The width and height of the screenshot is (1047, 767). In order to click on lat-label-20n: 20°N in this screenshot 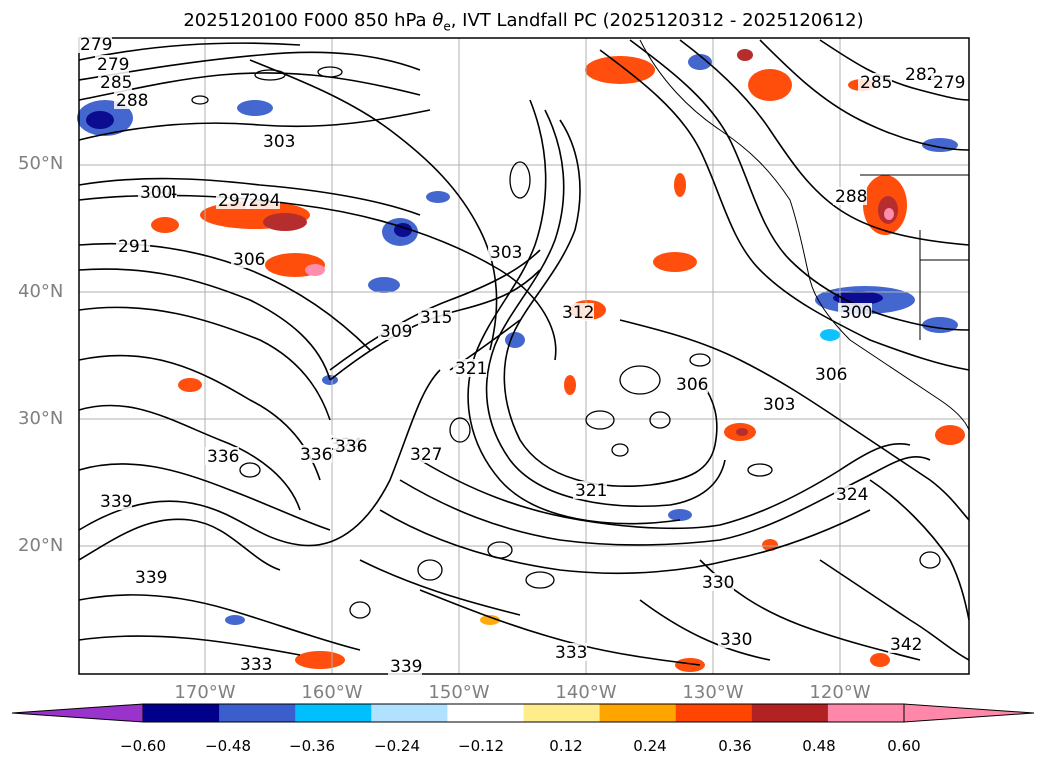, I will do `click(41, 545)`.